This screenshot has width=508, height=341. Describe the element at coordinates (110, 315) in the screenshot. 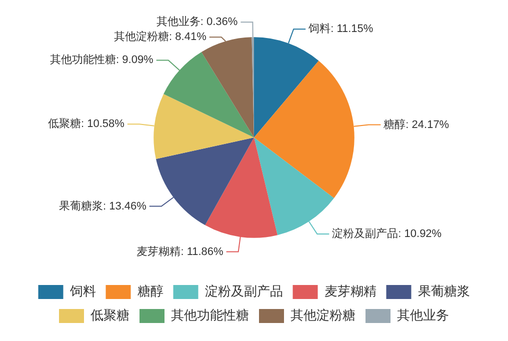

I see `legend-label: 低聚糖` at that location.